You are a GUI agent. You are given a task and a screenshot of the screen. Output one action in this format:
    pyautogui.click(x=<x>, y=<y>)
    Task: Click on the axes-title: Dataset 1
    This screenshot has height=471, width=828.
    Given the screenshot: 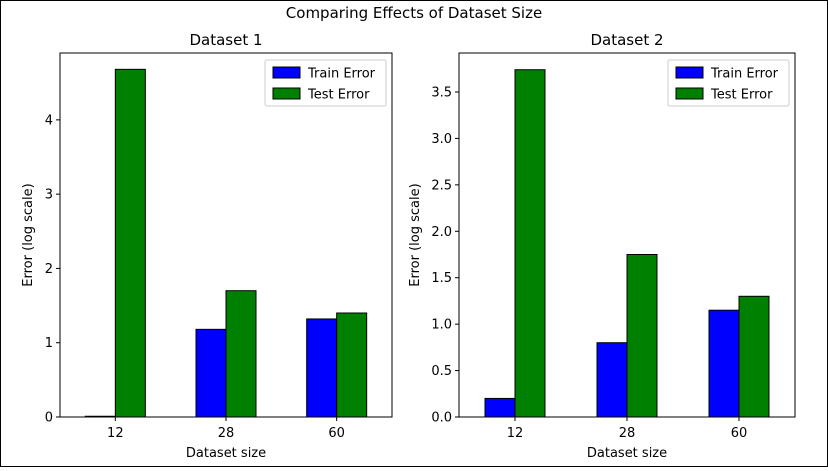 What is the action you would take?
    pyautogui.click(x=225, y=40)
    